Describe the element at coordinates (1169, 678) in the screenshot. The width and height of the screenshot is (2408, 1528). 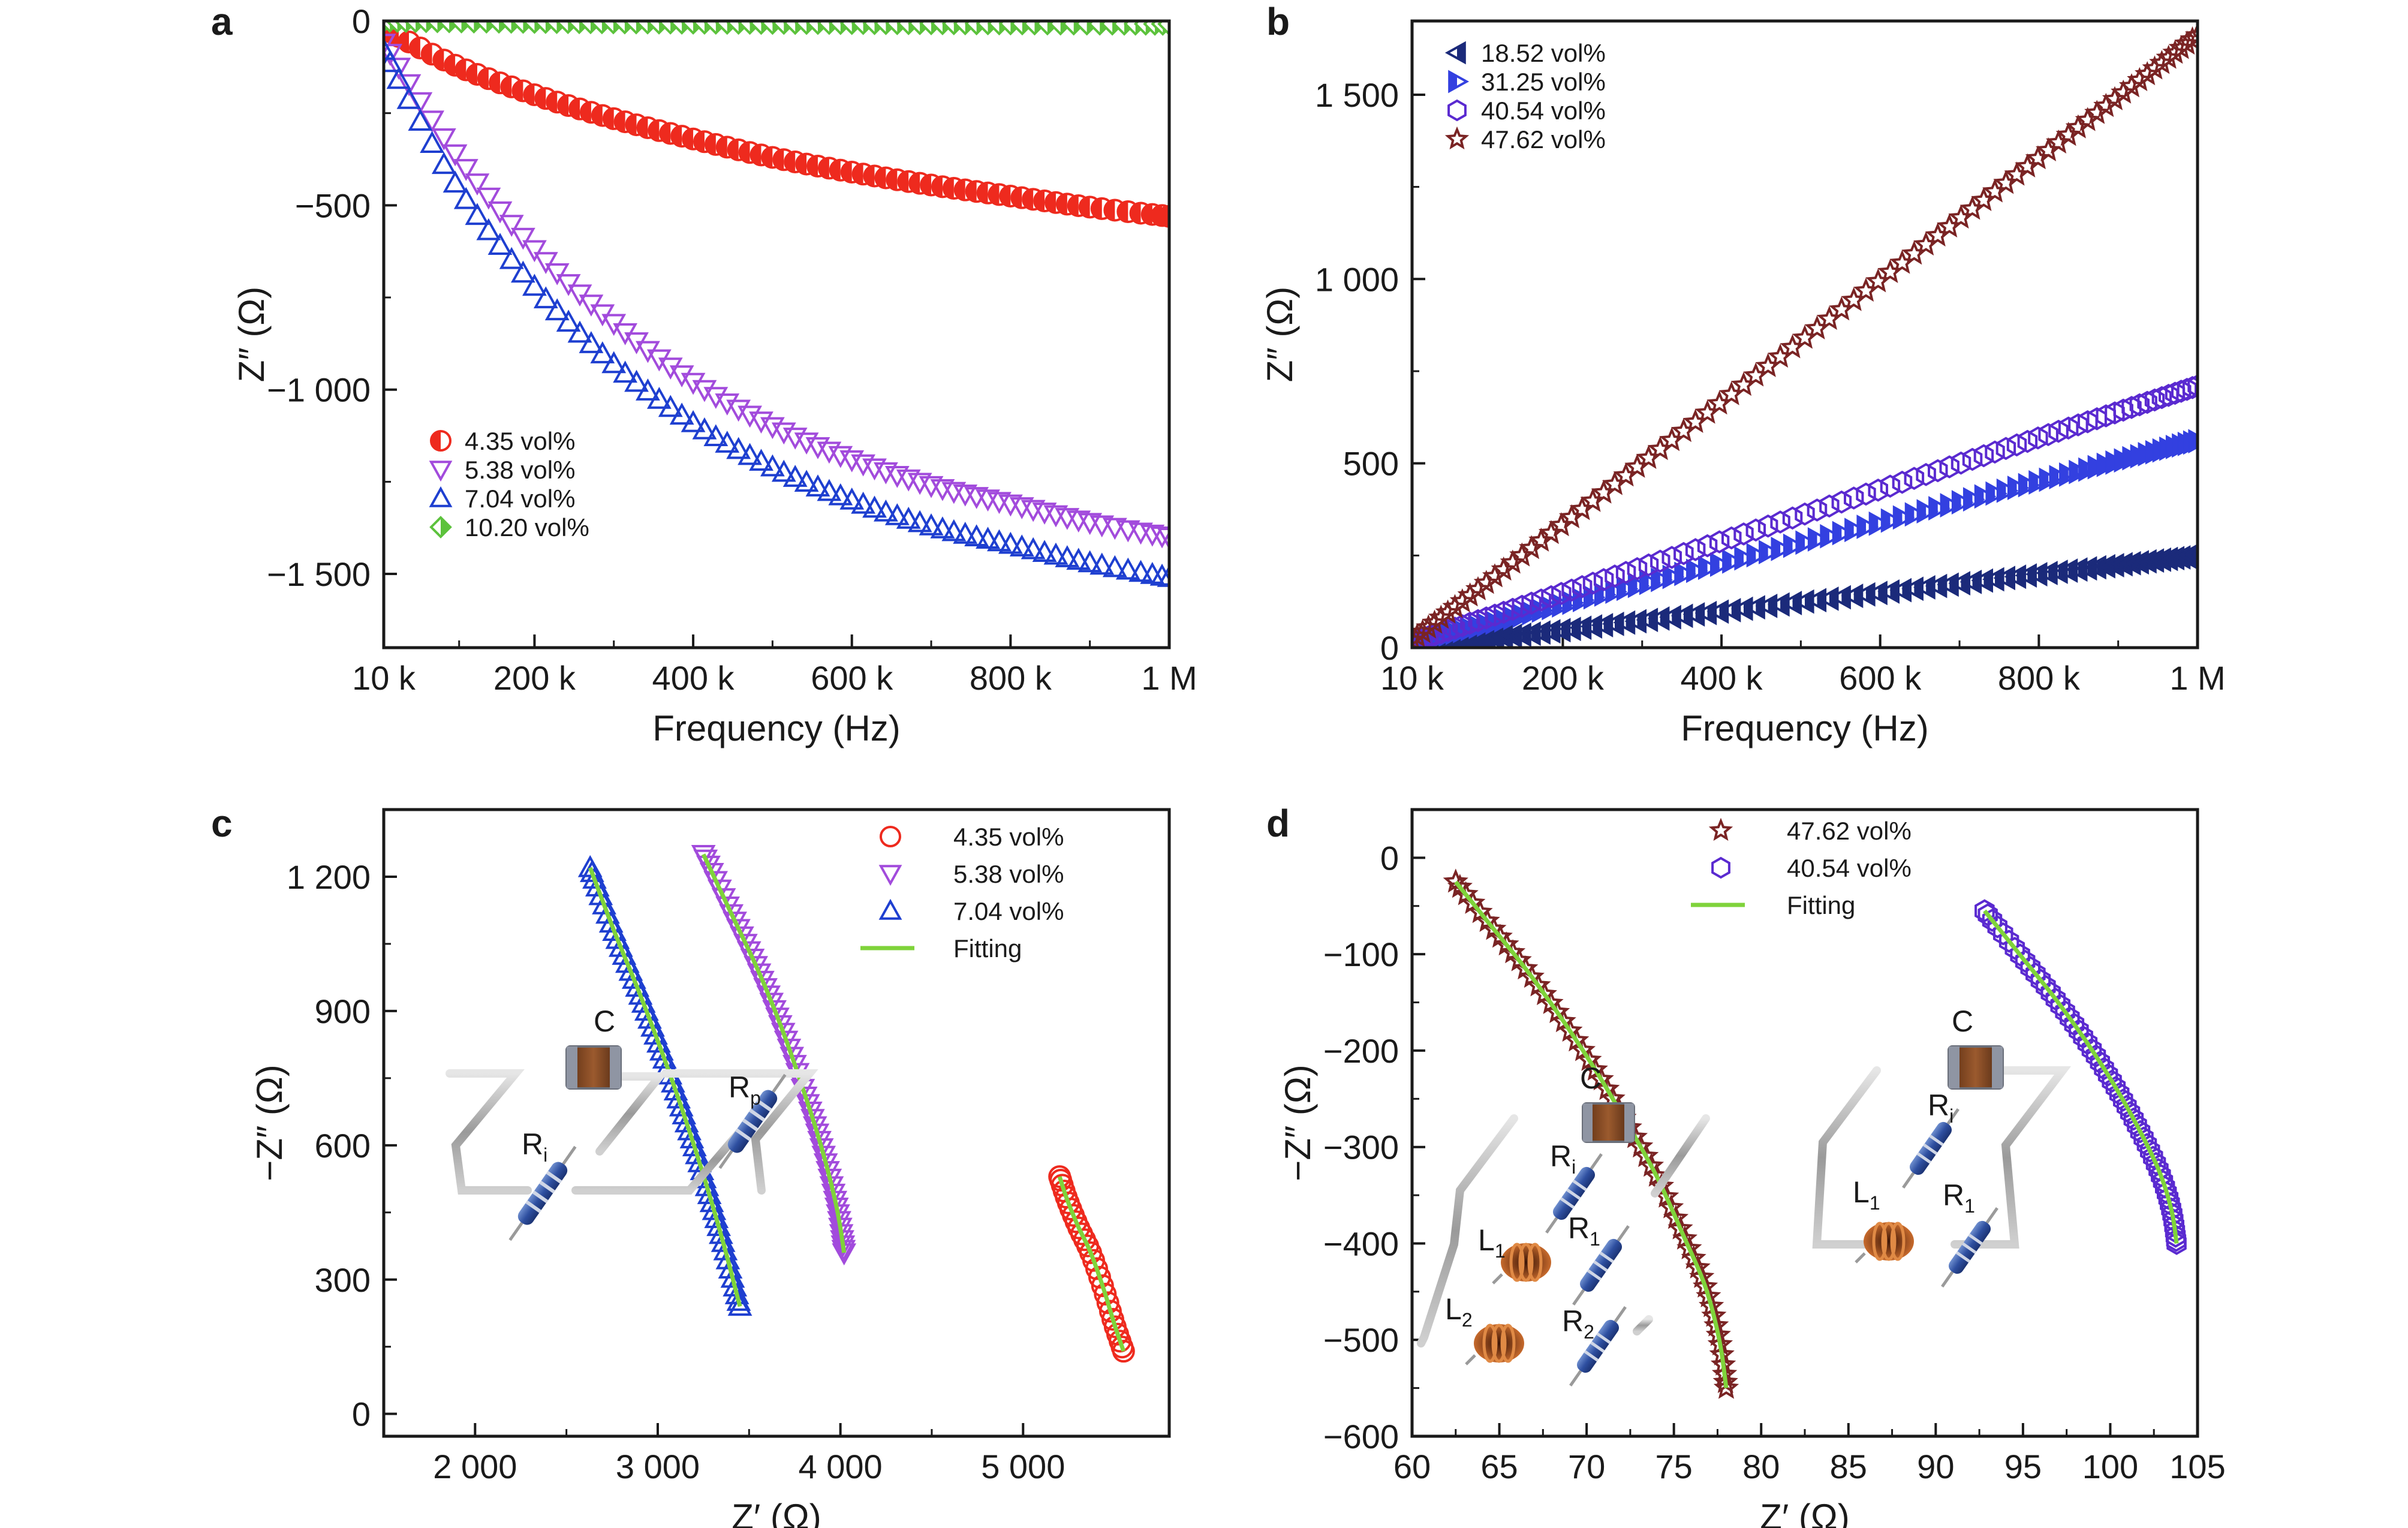
I see `x-tick-label: 1 M` at that location.